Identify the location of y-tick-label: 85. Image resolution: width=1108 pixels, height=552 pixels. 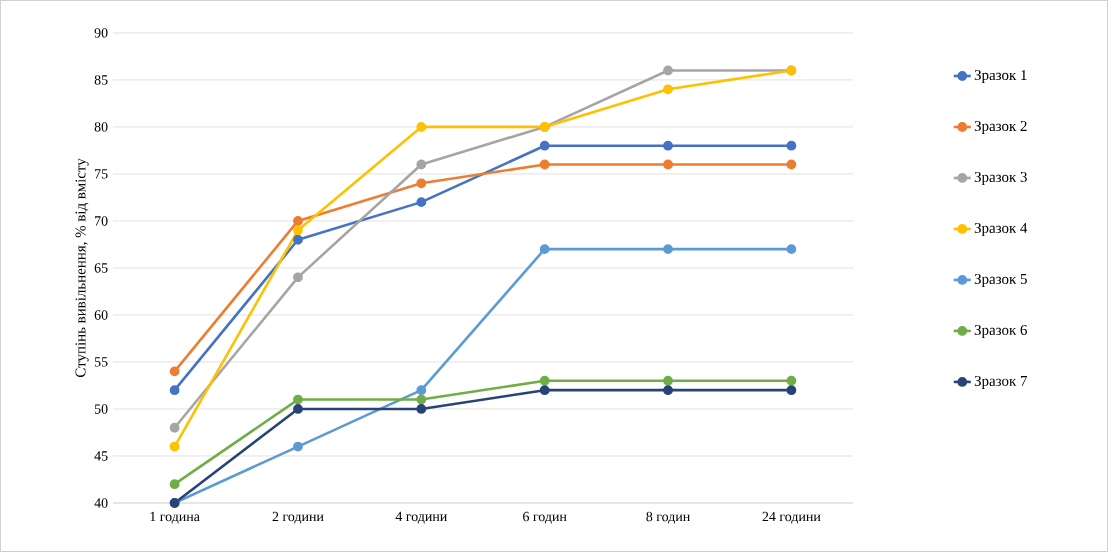
(101, 80).